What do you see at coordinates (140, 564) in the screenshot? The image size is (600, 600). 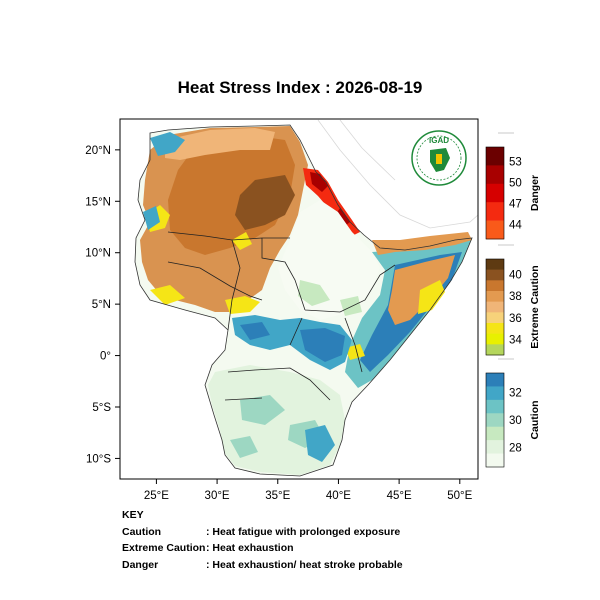 I see `key-term: Danger` at bounding box center [140, 564].